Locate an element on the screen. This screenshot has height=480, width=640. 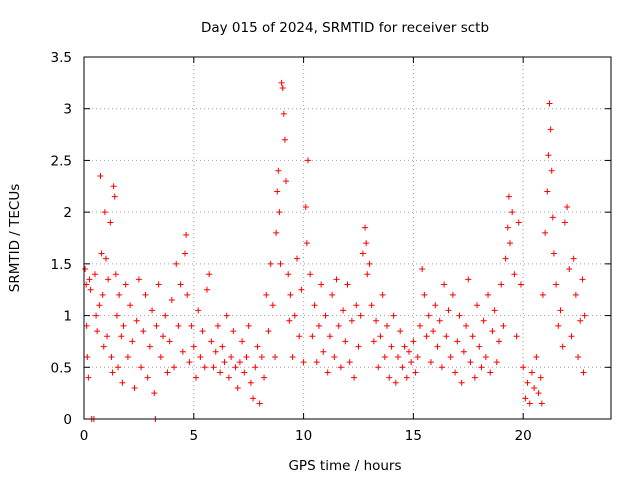
y-tick-label: 2 is located at coordinates (67, 213).